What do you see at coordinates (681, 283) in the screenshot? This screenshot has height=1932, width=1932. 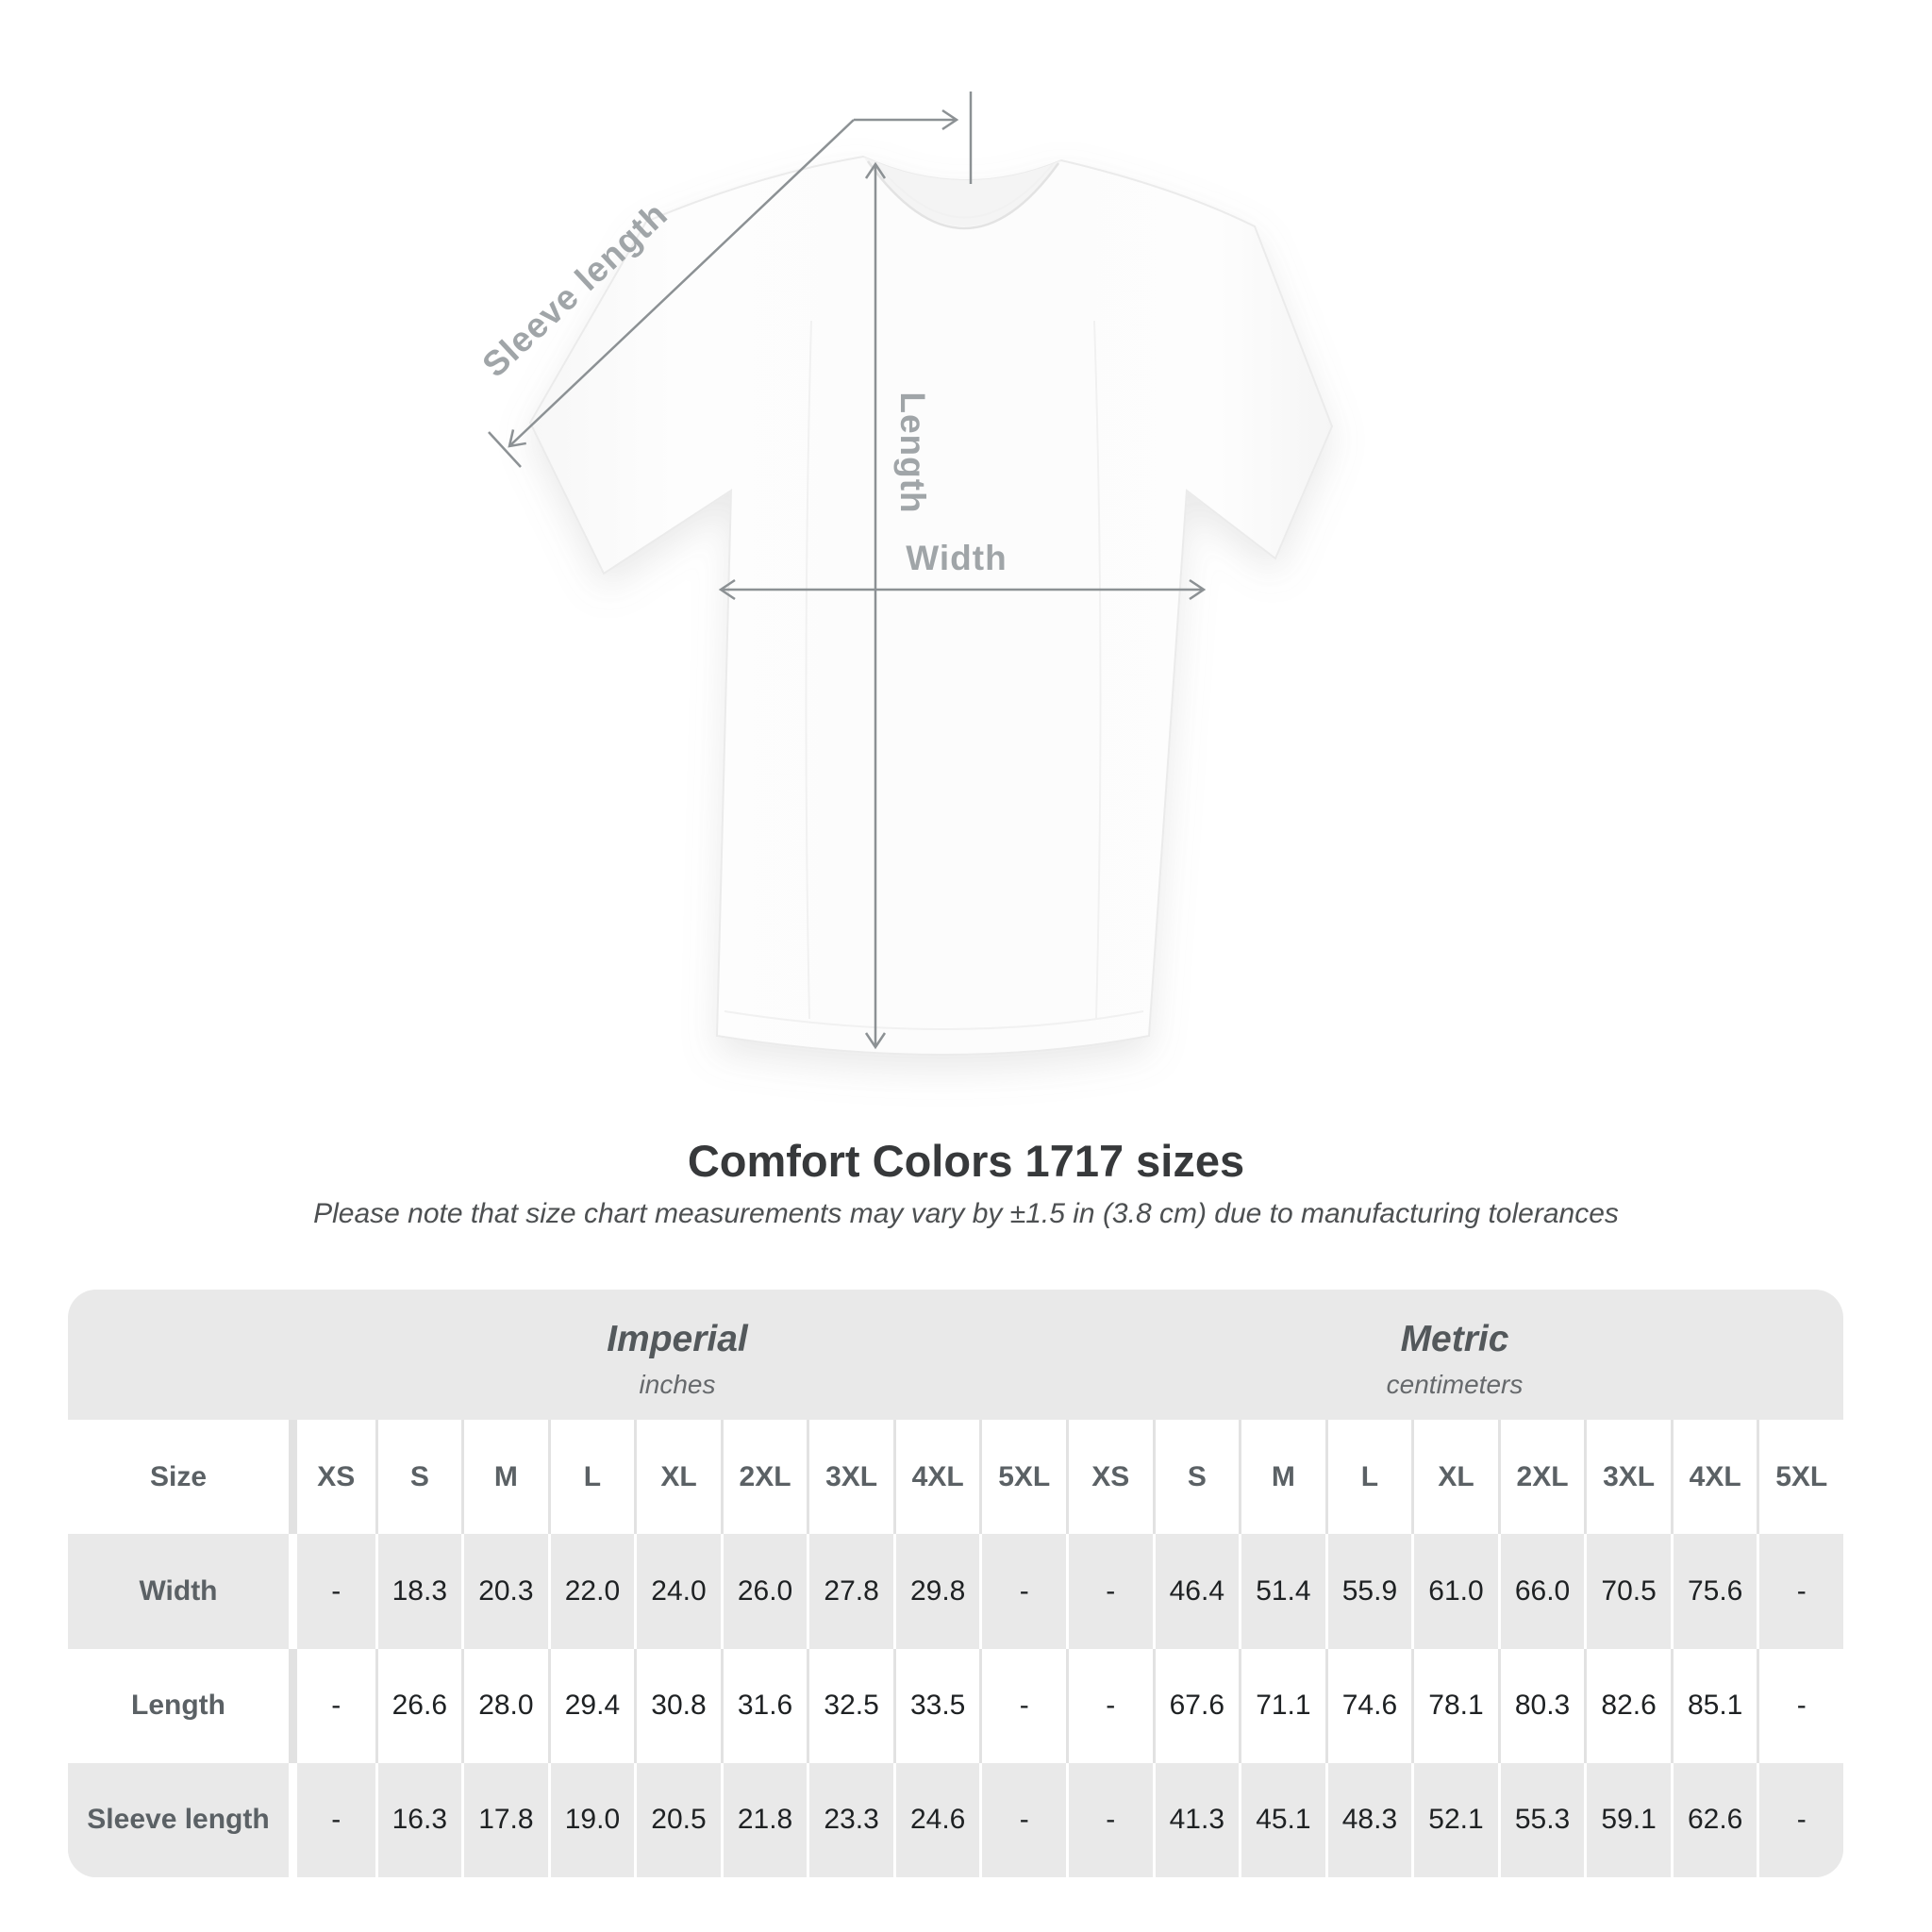 I see `sleeve-length-arrow` at bounding box center [681, 283].